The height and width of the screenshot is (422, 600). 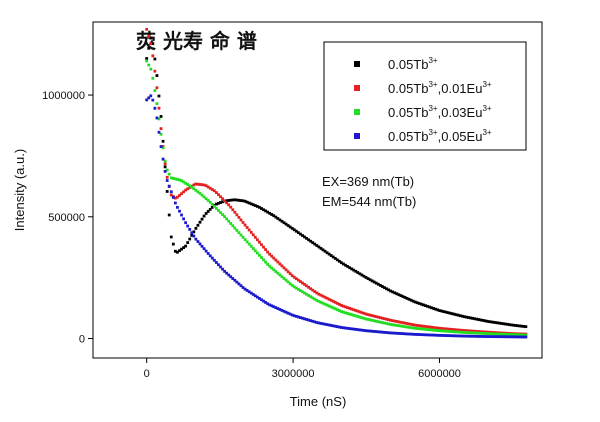 I want to click on x-axis-label: Time (nS), so click(x=318, y=401).